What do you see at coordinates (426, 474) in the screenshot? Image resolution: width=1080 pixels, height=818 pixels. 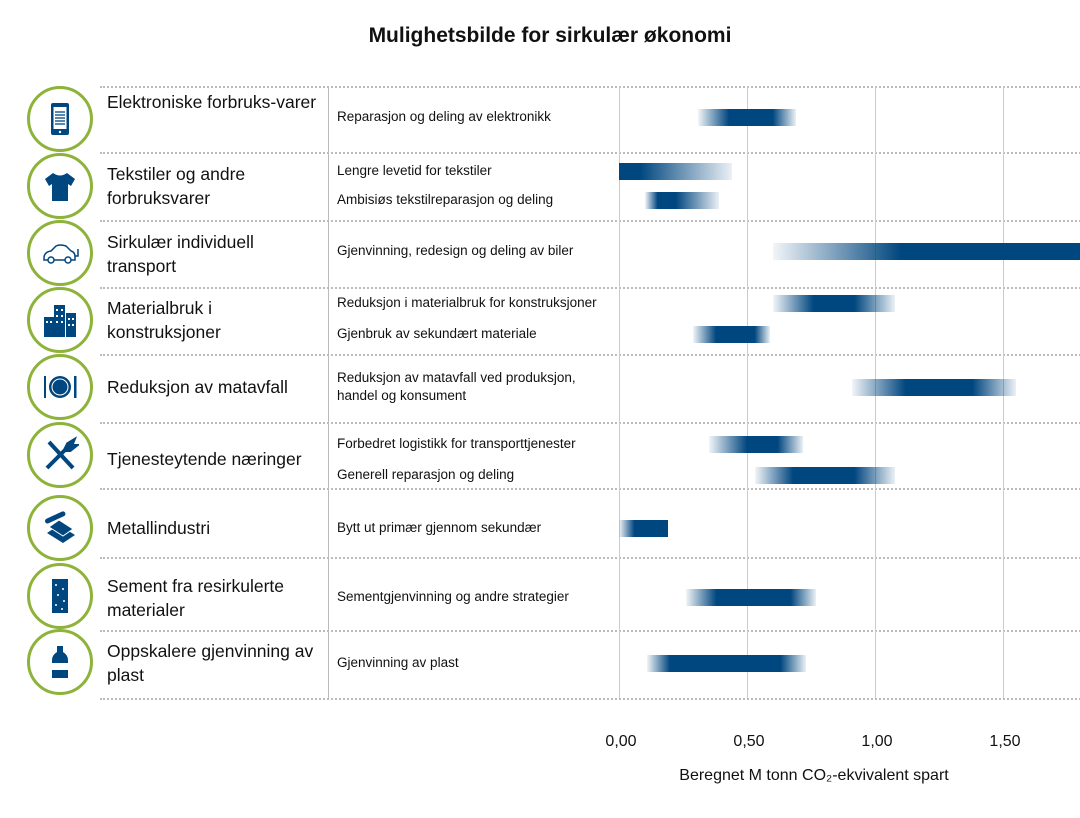 I see `item-label: Generell reparasjon og deling` at bounding box center [426, 474].